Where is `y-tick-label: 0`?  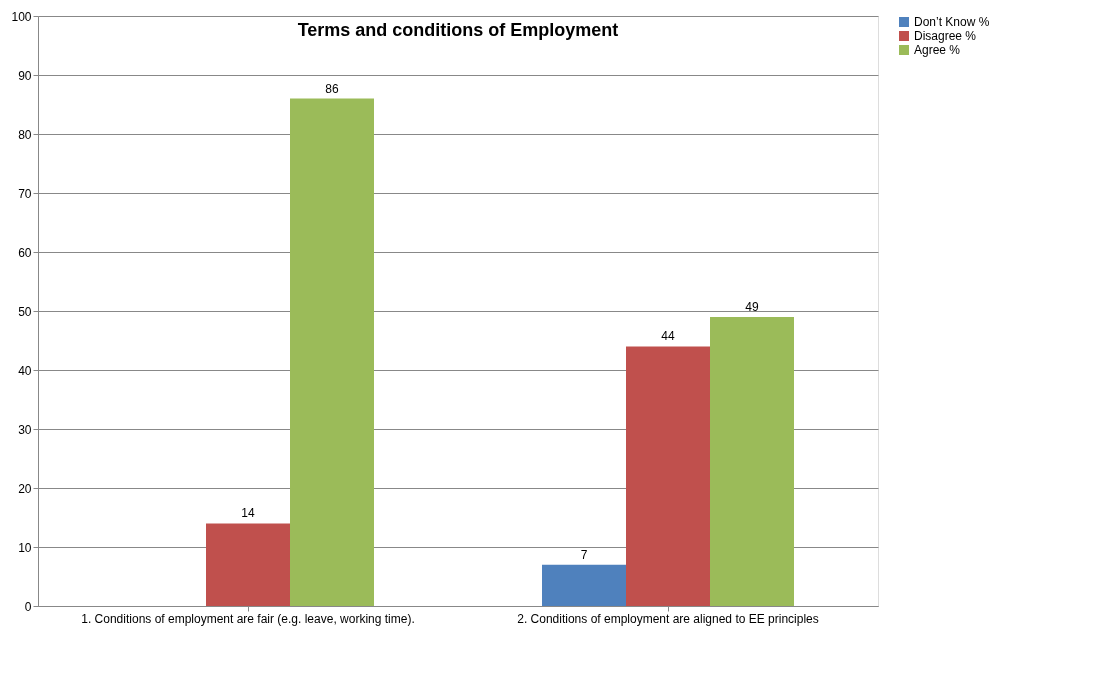 y-tick-label: 0 is located at coordinates (28, 606).